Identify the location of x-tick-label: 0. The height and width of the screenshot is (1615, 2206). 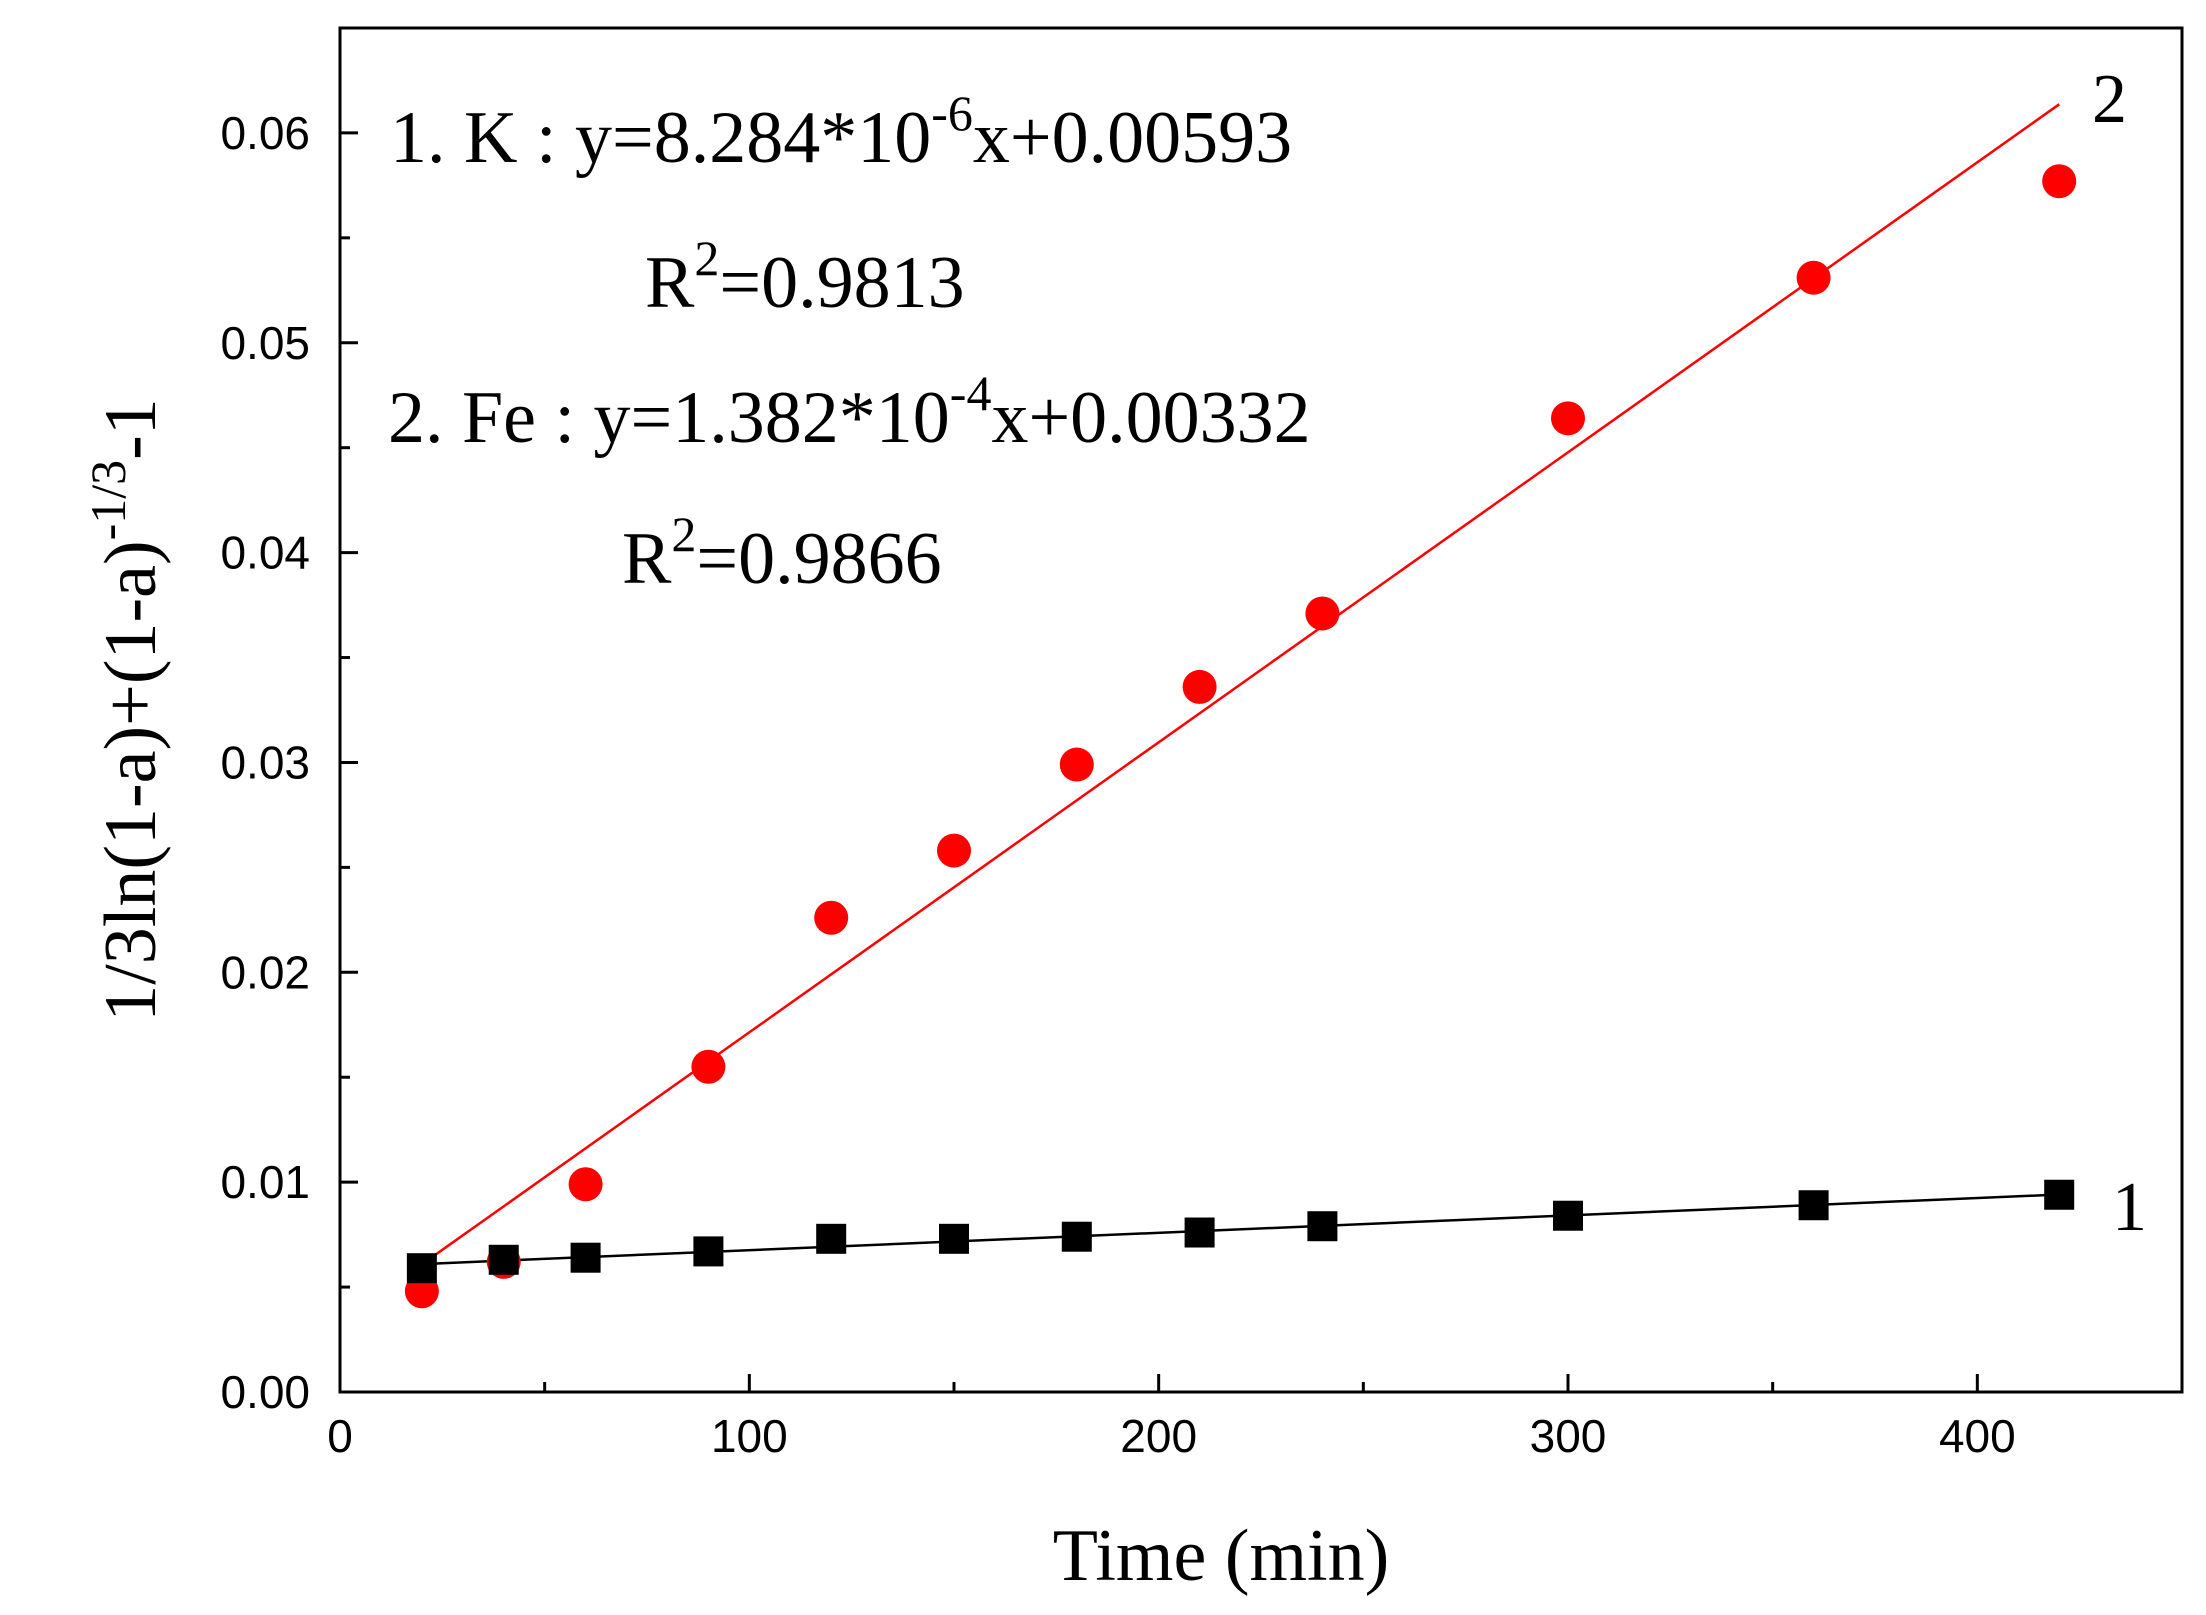
(340, 1436).